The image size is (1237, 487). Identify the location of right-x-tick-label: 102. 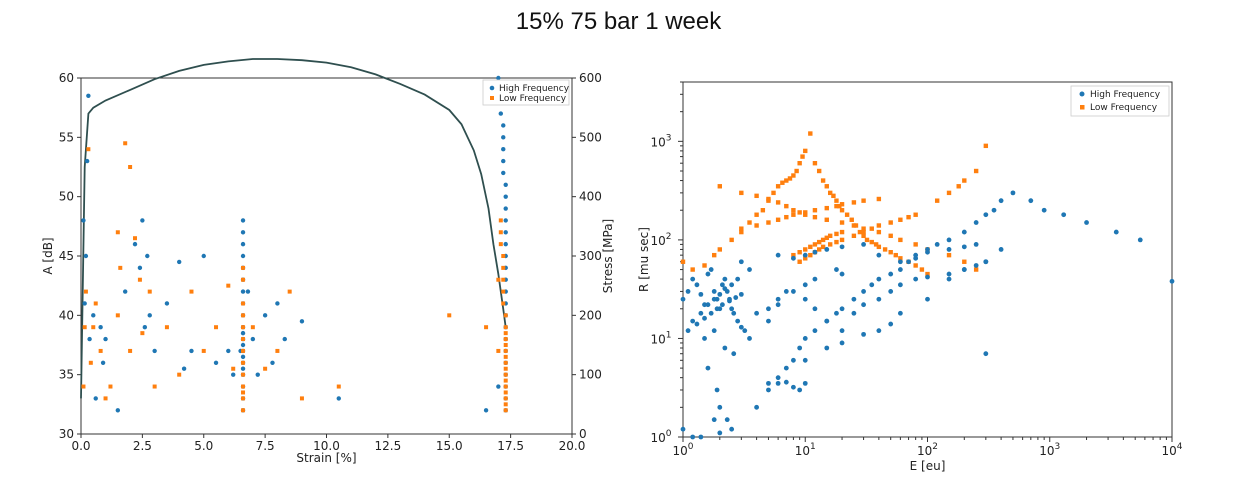
(927, 450).